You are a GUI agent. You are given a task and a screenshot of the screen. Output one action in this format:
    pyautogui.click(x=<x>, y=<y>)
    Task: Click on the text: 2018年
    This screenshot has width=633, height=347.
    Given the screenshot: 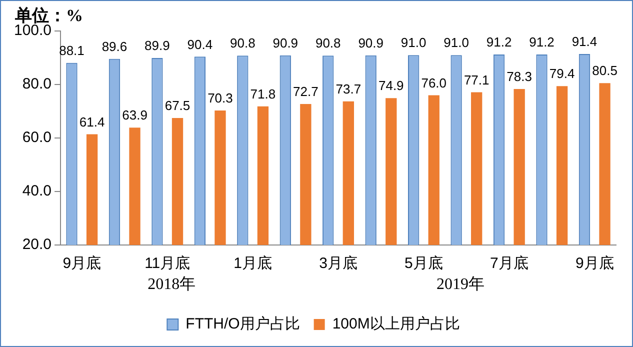 What is the action you would take?
    pyautogui.click(x=172, y=285)
    